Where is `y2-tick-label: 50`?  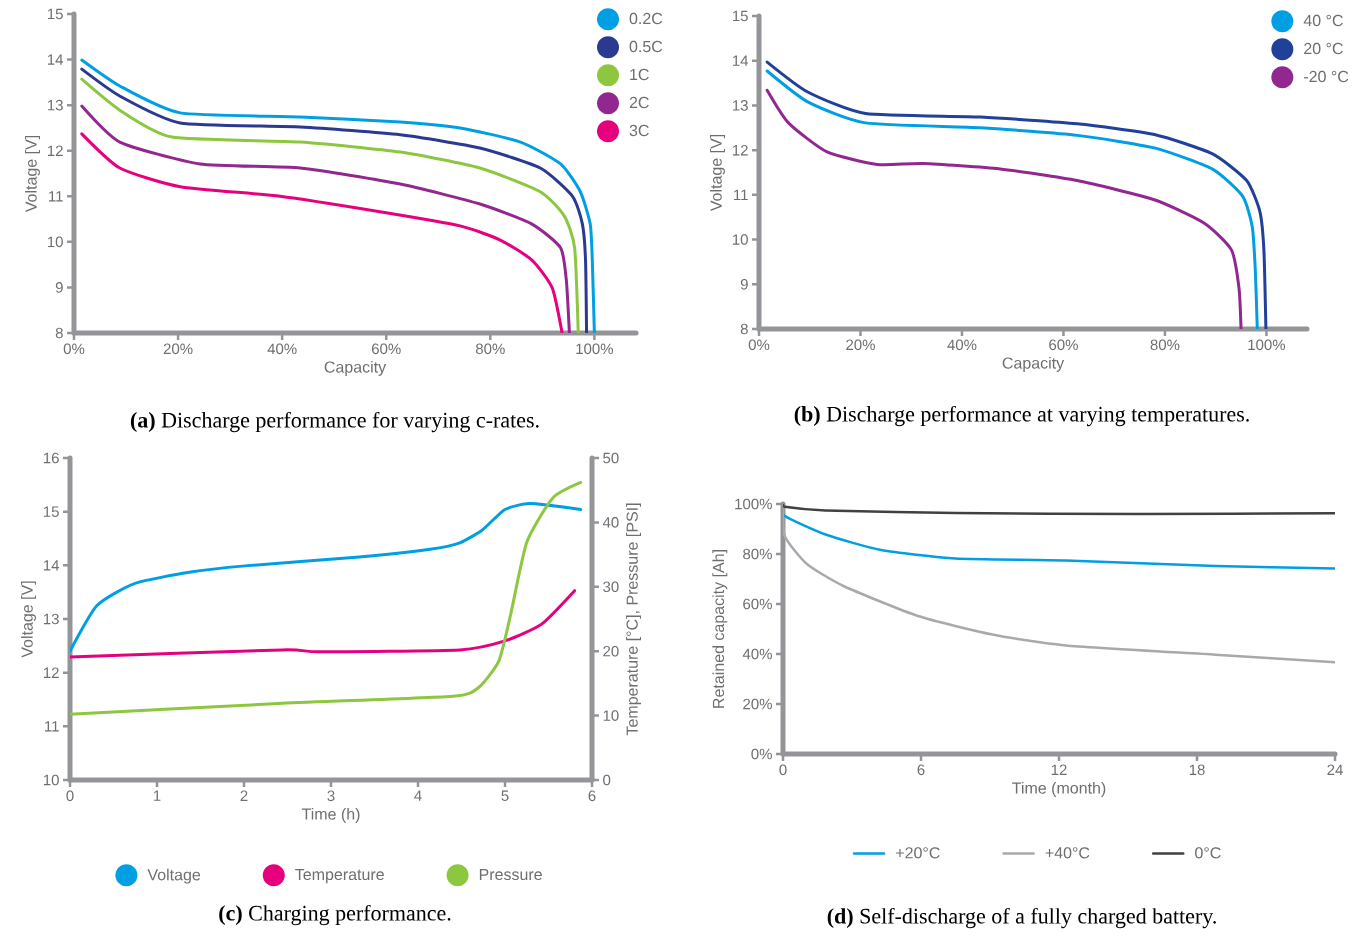
y2-tick-label: 50 is located at coordinates (611, 458).